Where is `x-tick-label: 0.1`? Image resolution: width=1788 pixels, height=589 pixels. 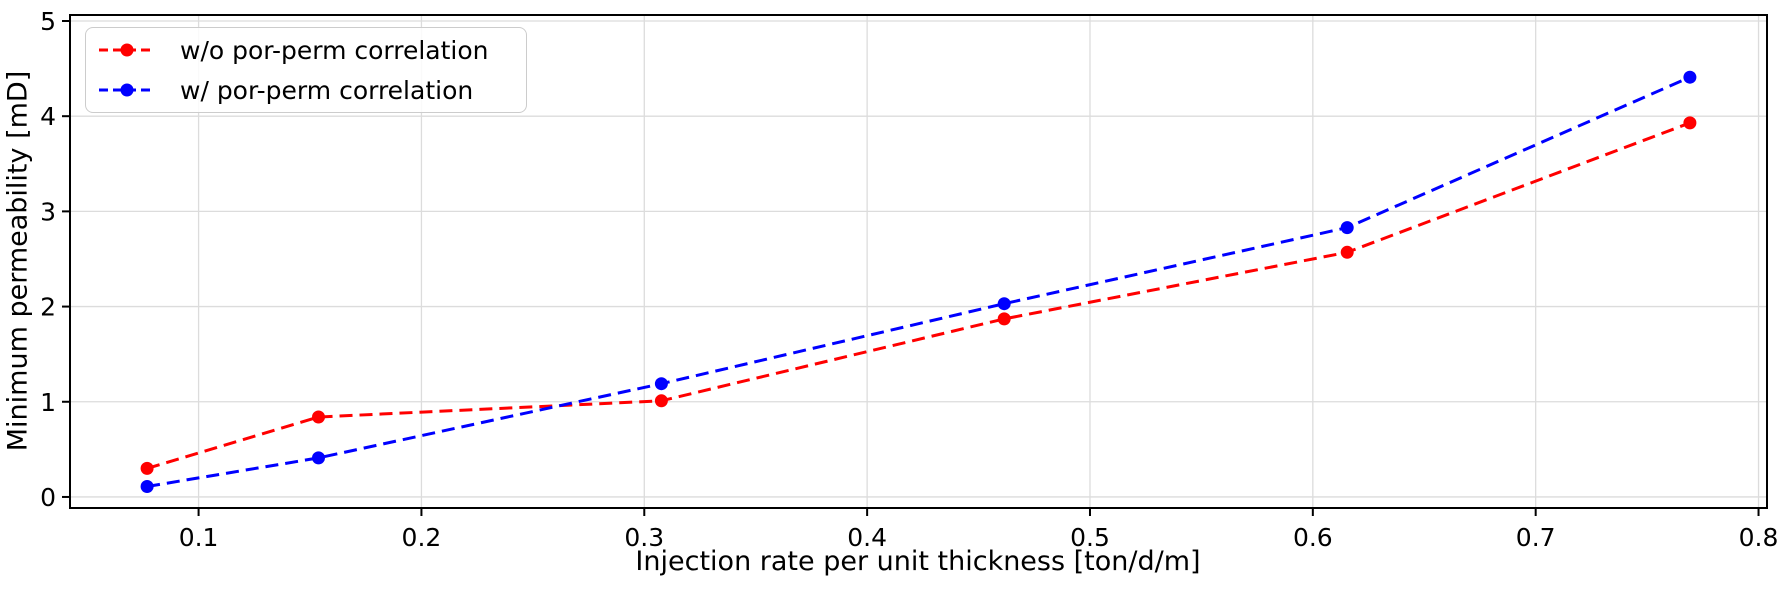 x-tick-label: 0.1 is located at coordinates (199, 537).